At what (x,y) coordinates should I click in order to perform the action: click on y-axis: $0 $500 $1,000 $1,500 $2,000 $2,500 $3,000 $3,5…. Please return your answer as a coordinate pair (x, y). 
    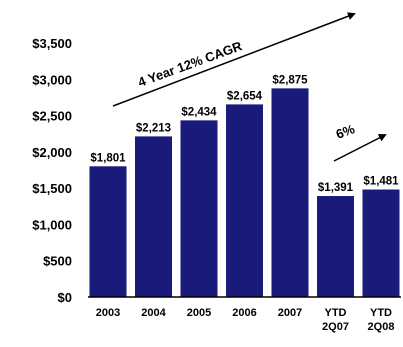
    Looking at the image, I should click on (52, 170).